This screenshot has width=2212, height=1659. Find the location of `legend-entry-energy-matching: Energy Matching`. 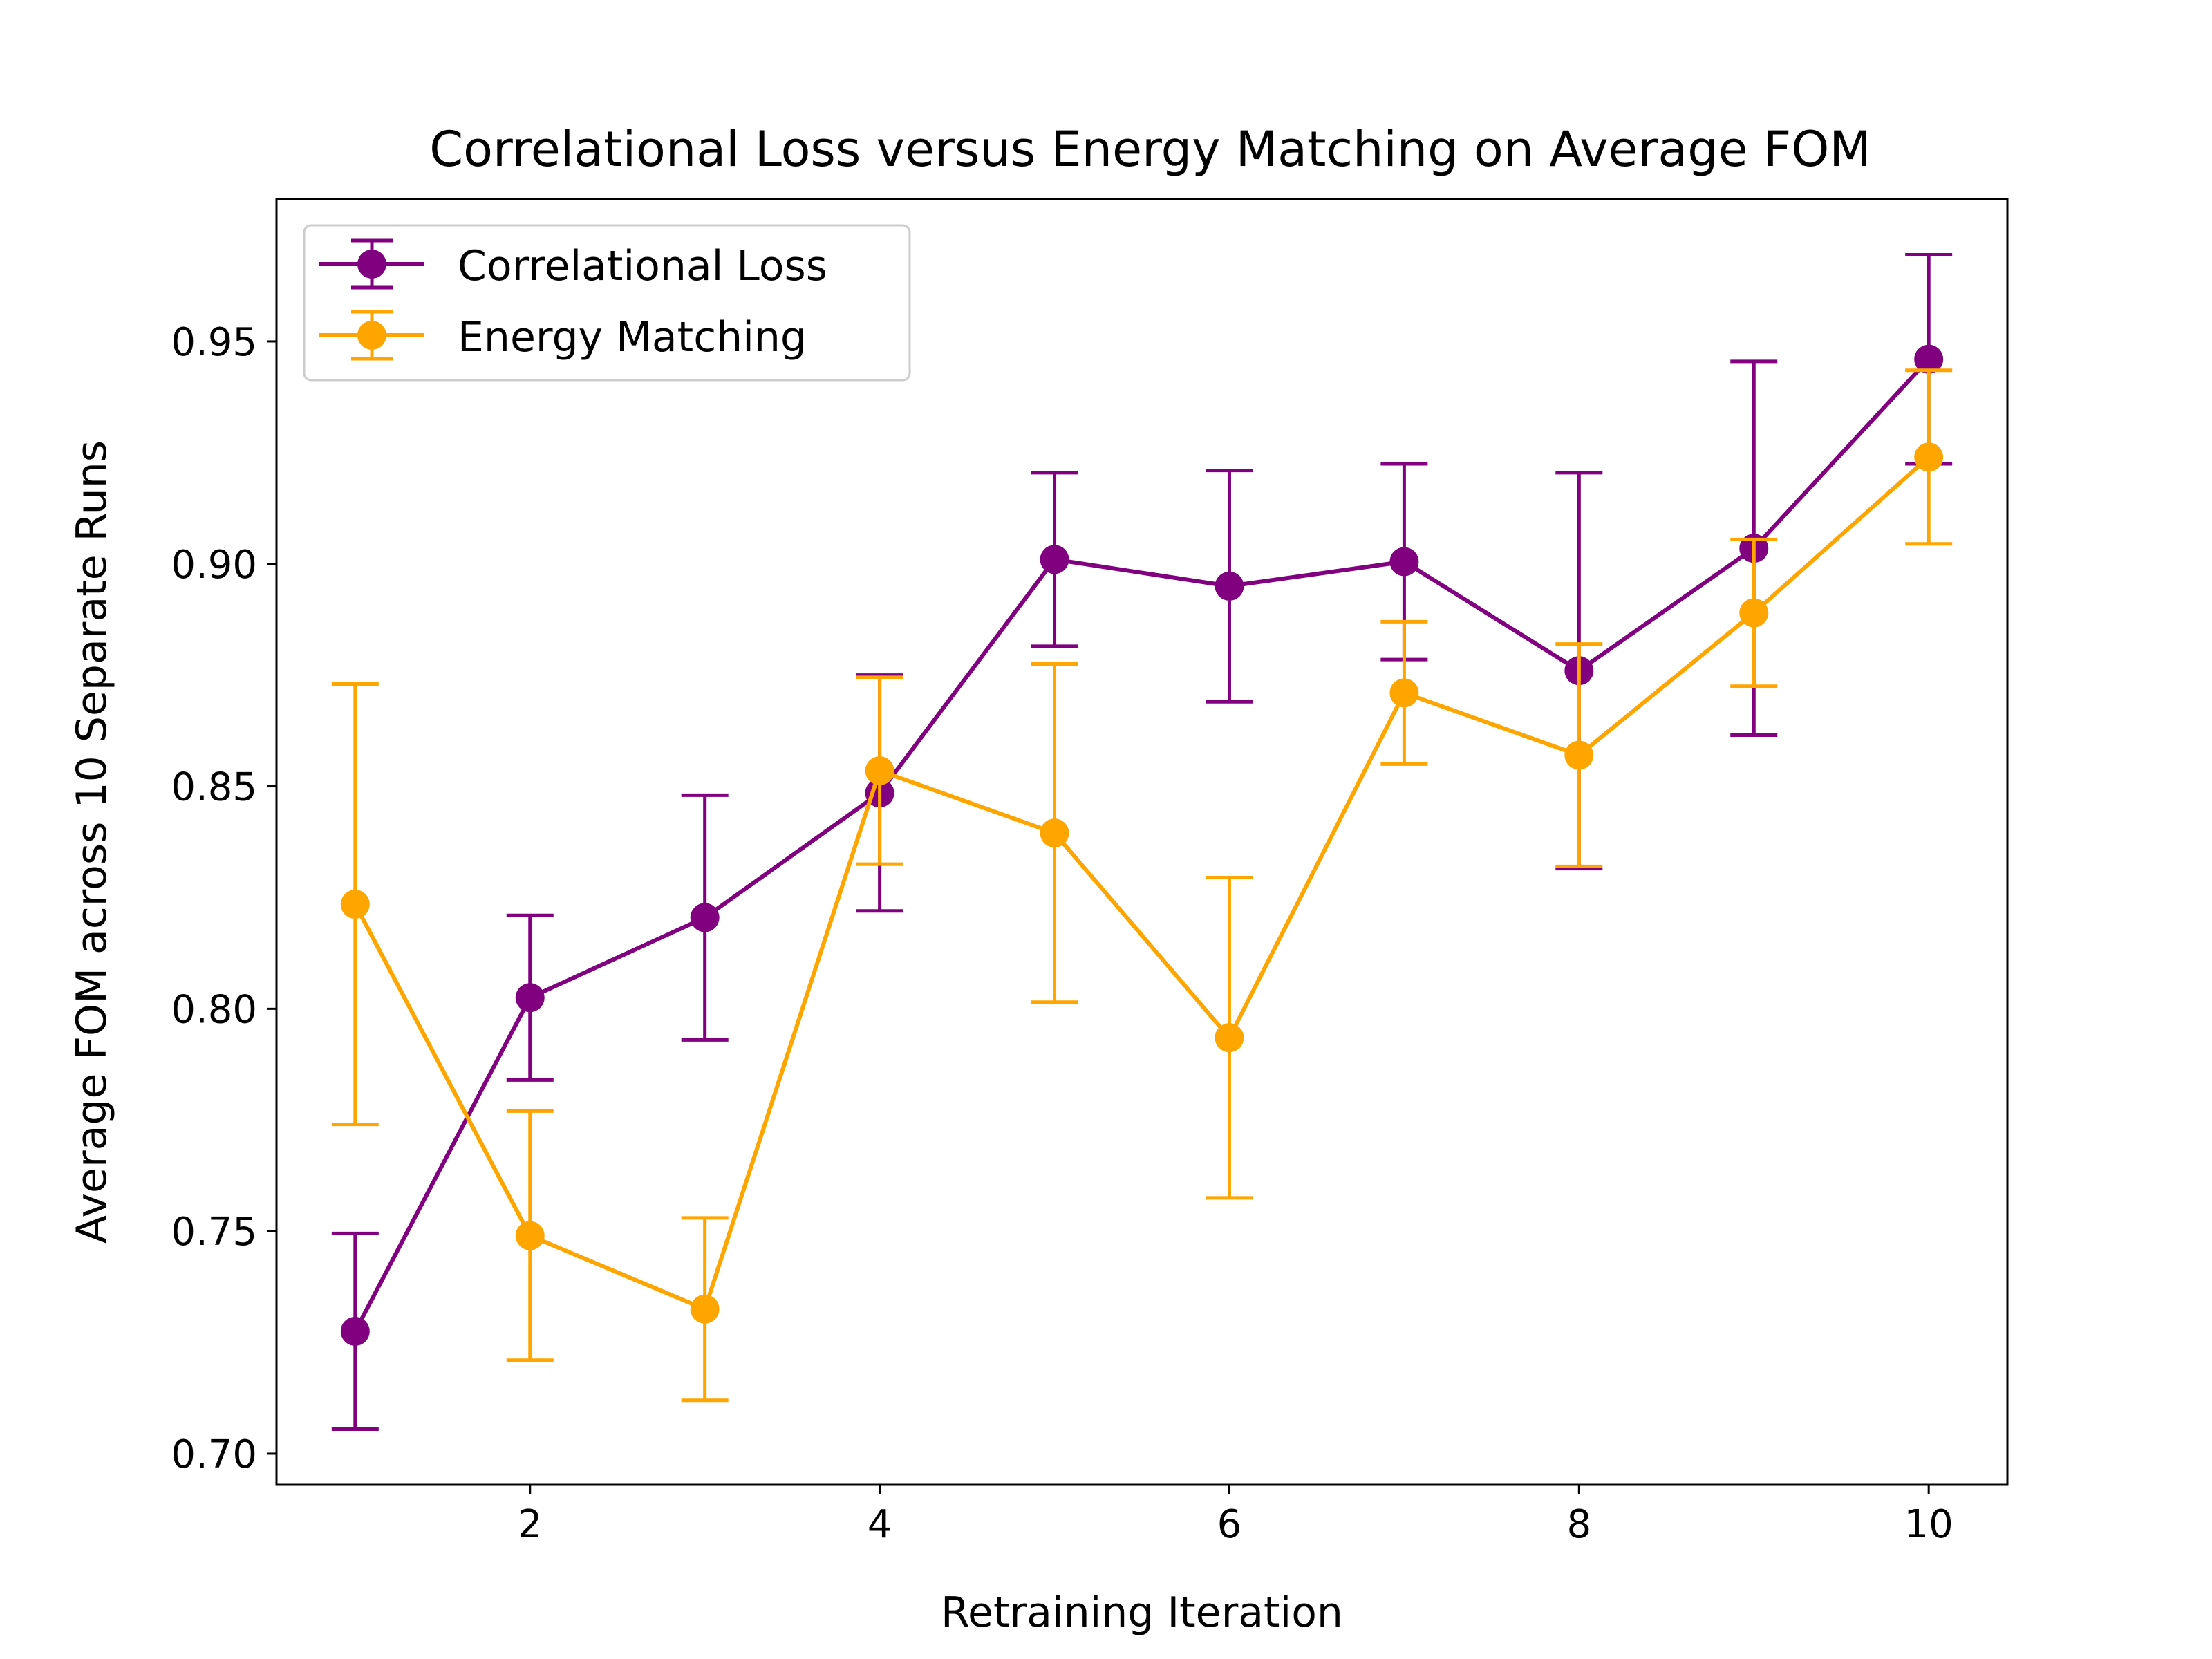

legend-entry-energy-matching: Energy Matching is located at coordinates (563, 336).